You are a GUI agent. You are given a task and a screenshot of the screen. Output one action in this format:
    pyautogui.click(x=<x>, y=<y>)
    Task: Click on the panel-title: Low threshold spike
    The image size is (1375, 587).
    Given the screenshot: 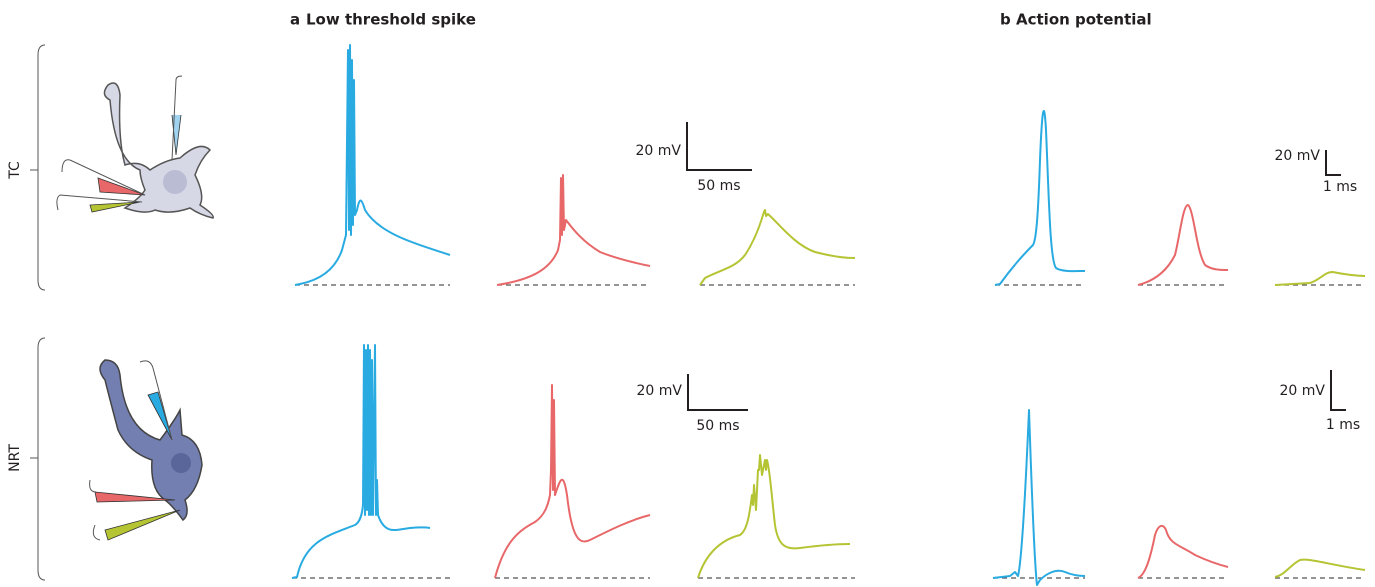 What is the action you would take?
    pyautogui.click(x=391, y=20)
    